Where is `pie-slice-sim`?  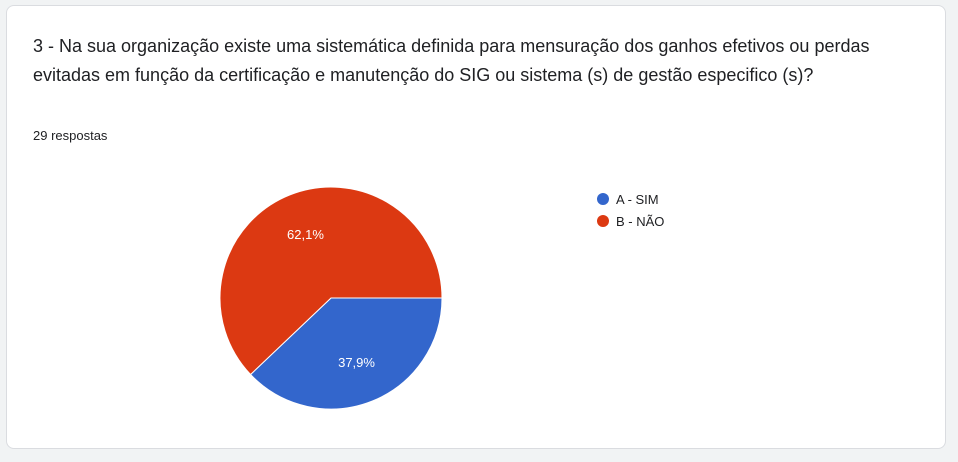 pie-slice-sim is located at coordinates (346, 353).